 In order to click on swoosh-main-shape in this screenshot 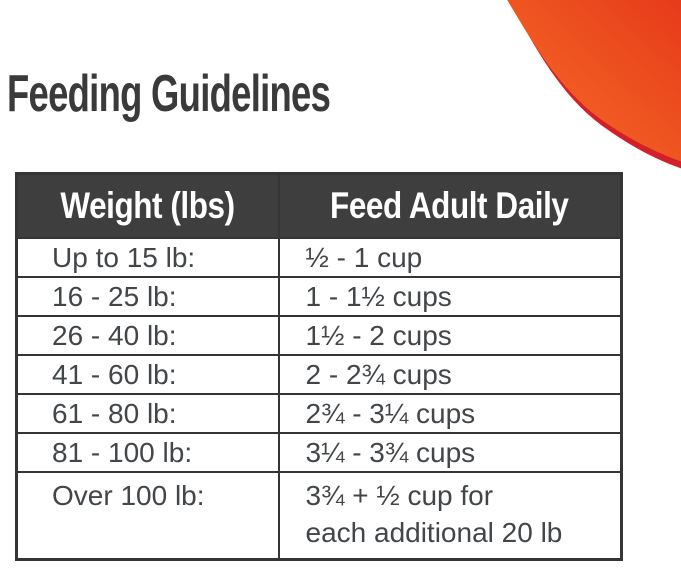, I will do `click(594, 81)`.